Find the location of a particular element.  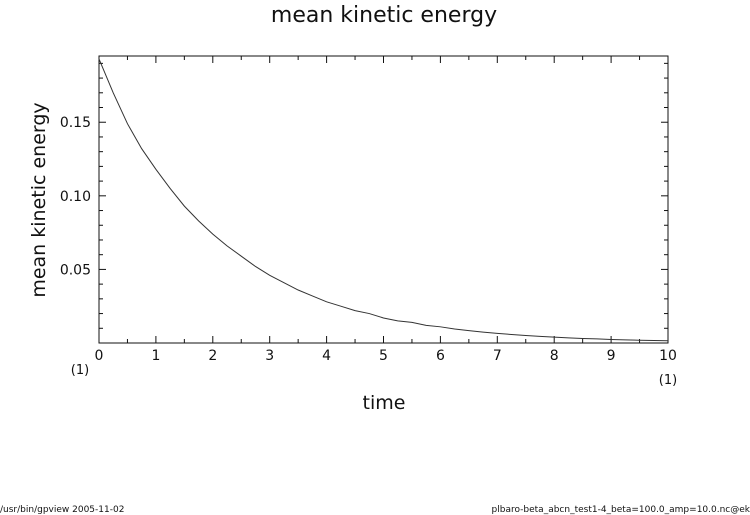

x-unit-label-right: (1) is located at coordinates (668, 380).